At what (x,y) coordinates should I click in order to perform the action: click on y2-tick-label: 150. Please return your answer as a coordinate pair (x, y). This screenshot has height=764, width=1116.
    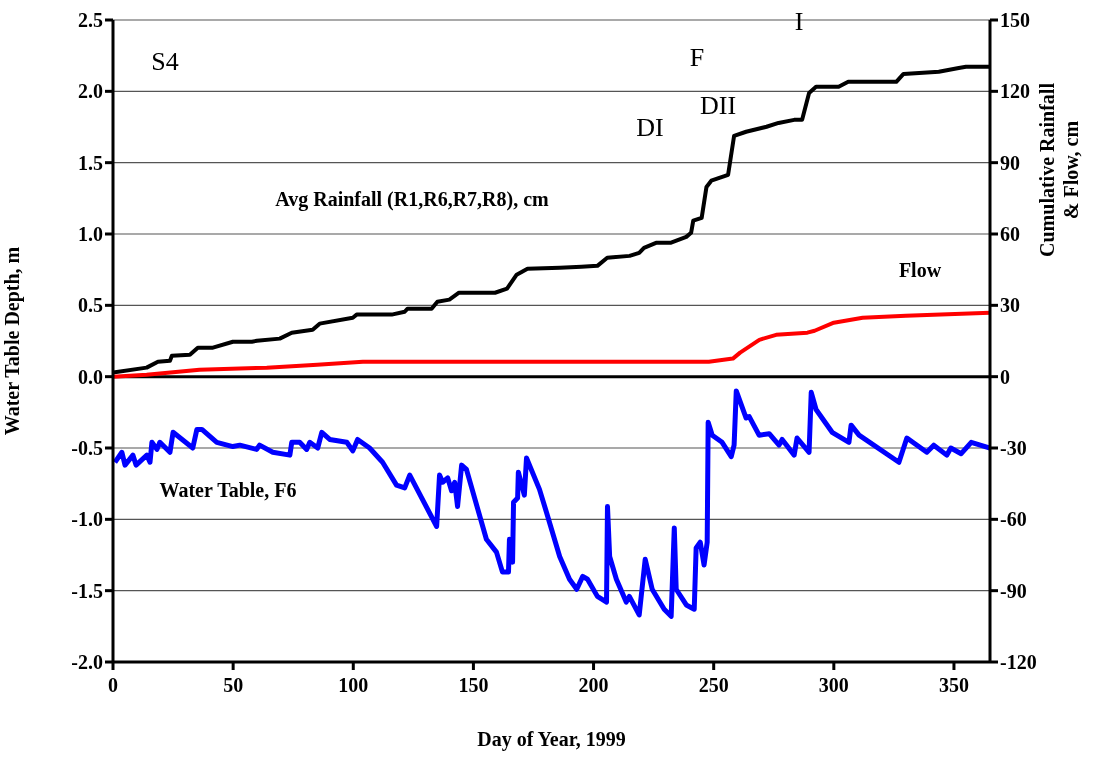
    Looking at the image, I should click on (1015, 20).